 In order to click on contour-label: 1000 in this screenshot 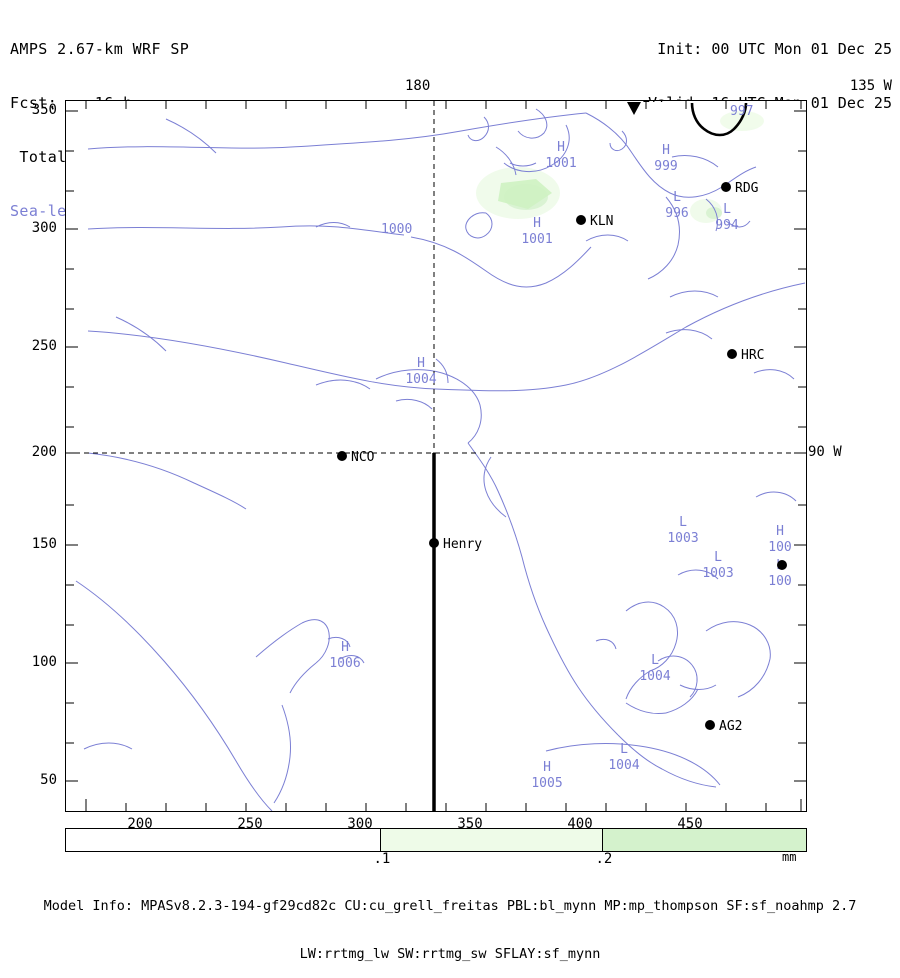, I will do `click(396, 229)`.